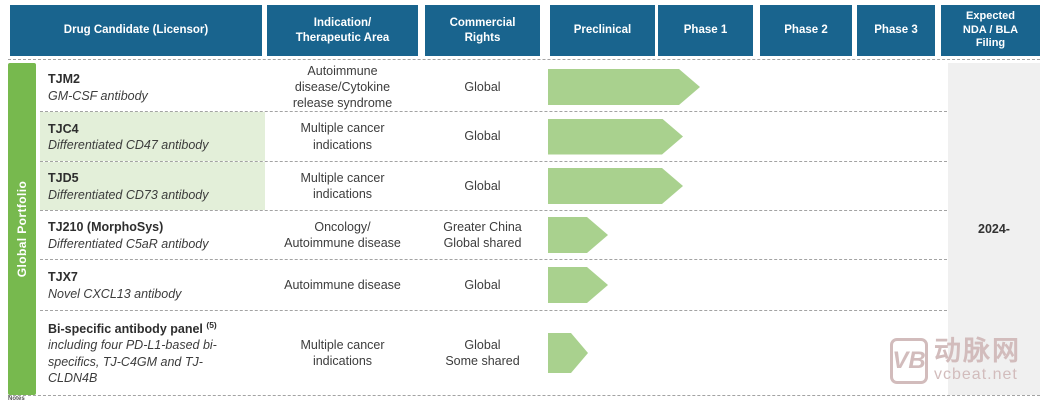 The image size is (1047, 403). I want to click on watermark-site: vcbeat.net, so click(976, 374).